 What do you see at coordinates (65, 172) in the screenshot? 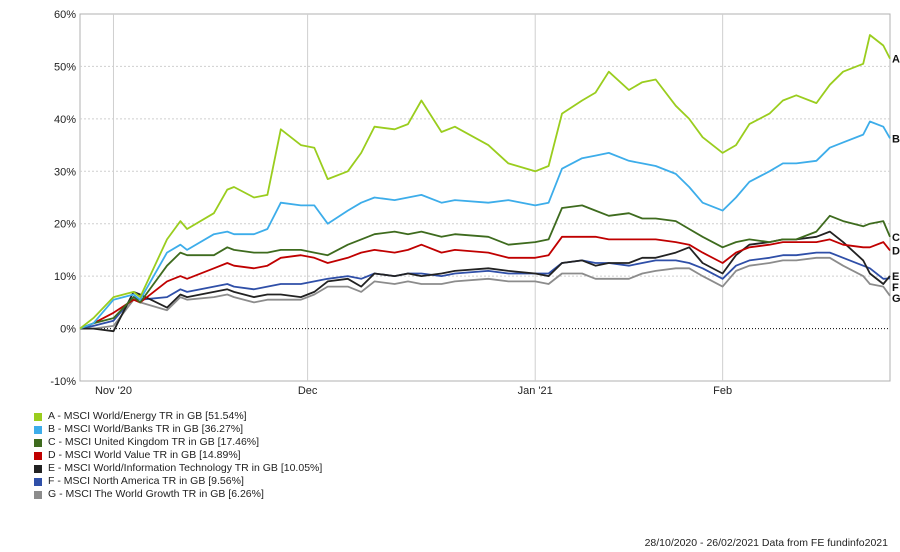
I see `y-tick-label: 30%` at bounding box center [65, 172].